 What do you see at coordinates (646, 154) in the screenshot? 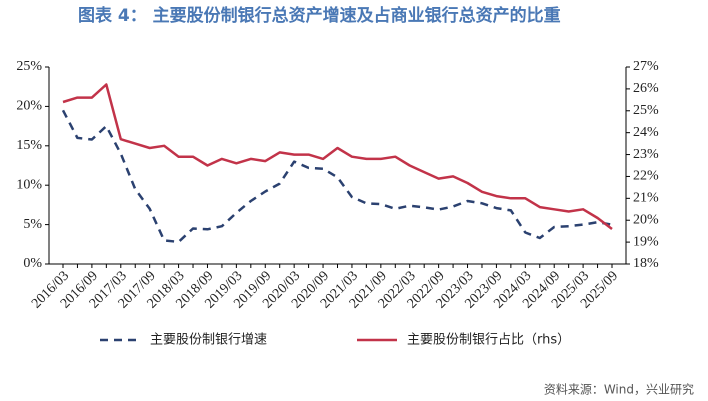
I see `y2-tick-label: 23%` at bounding box center [646, 154].